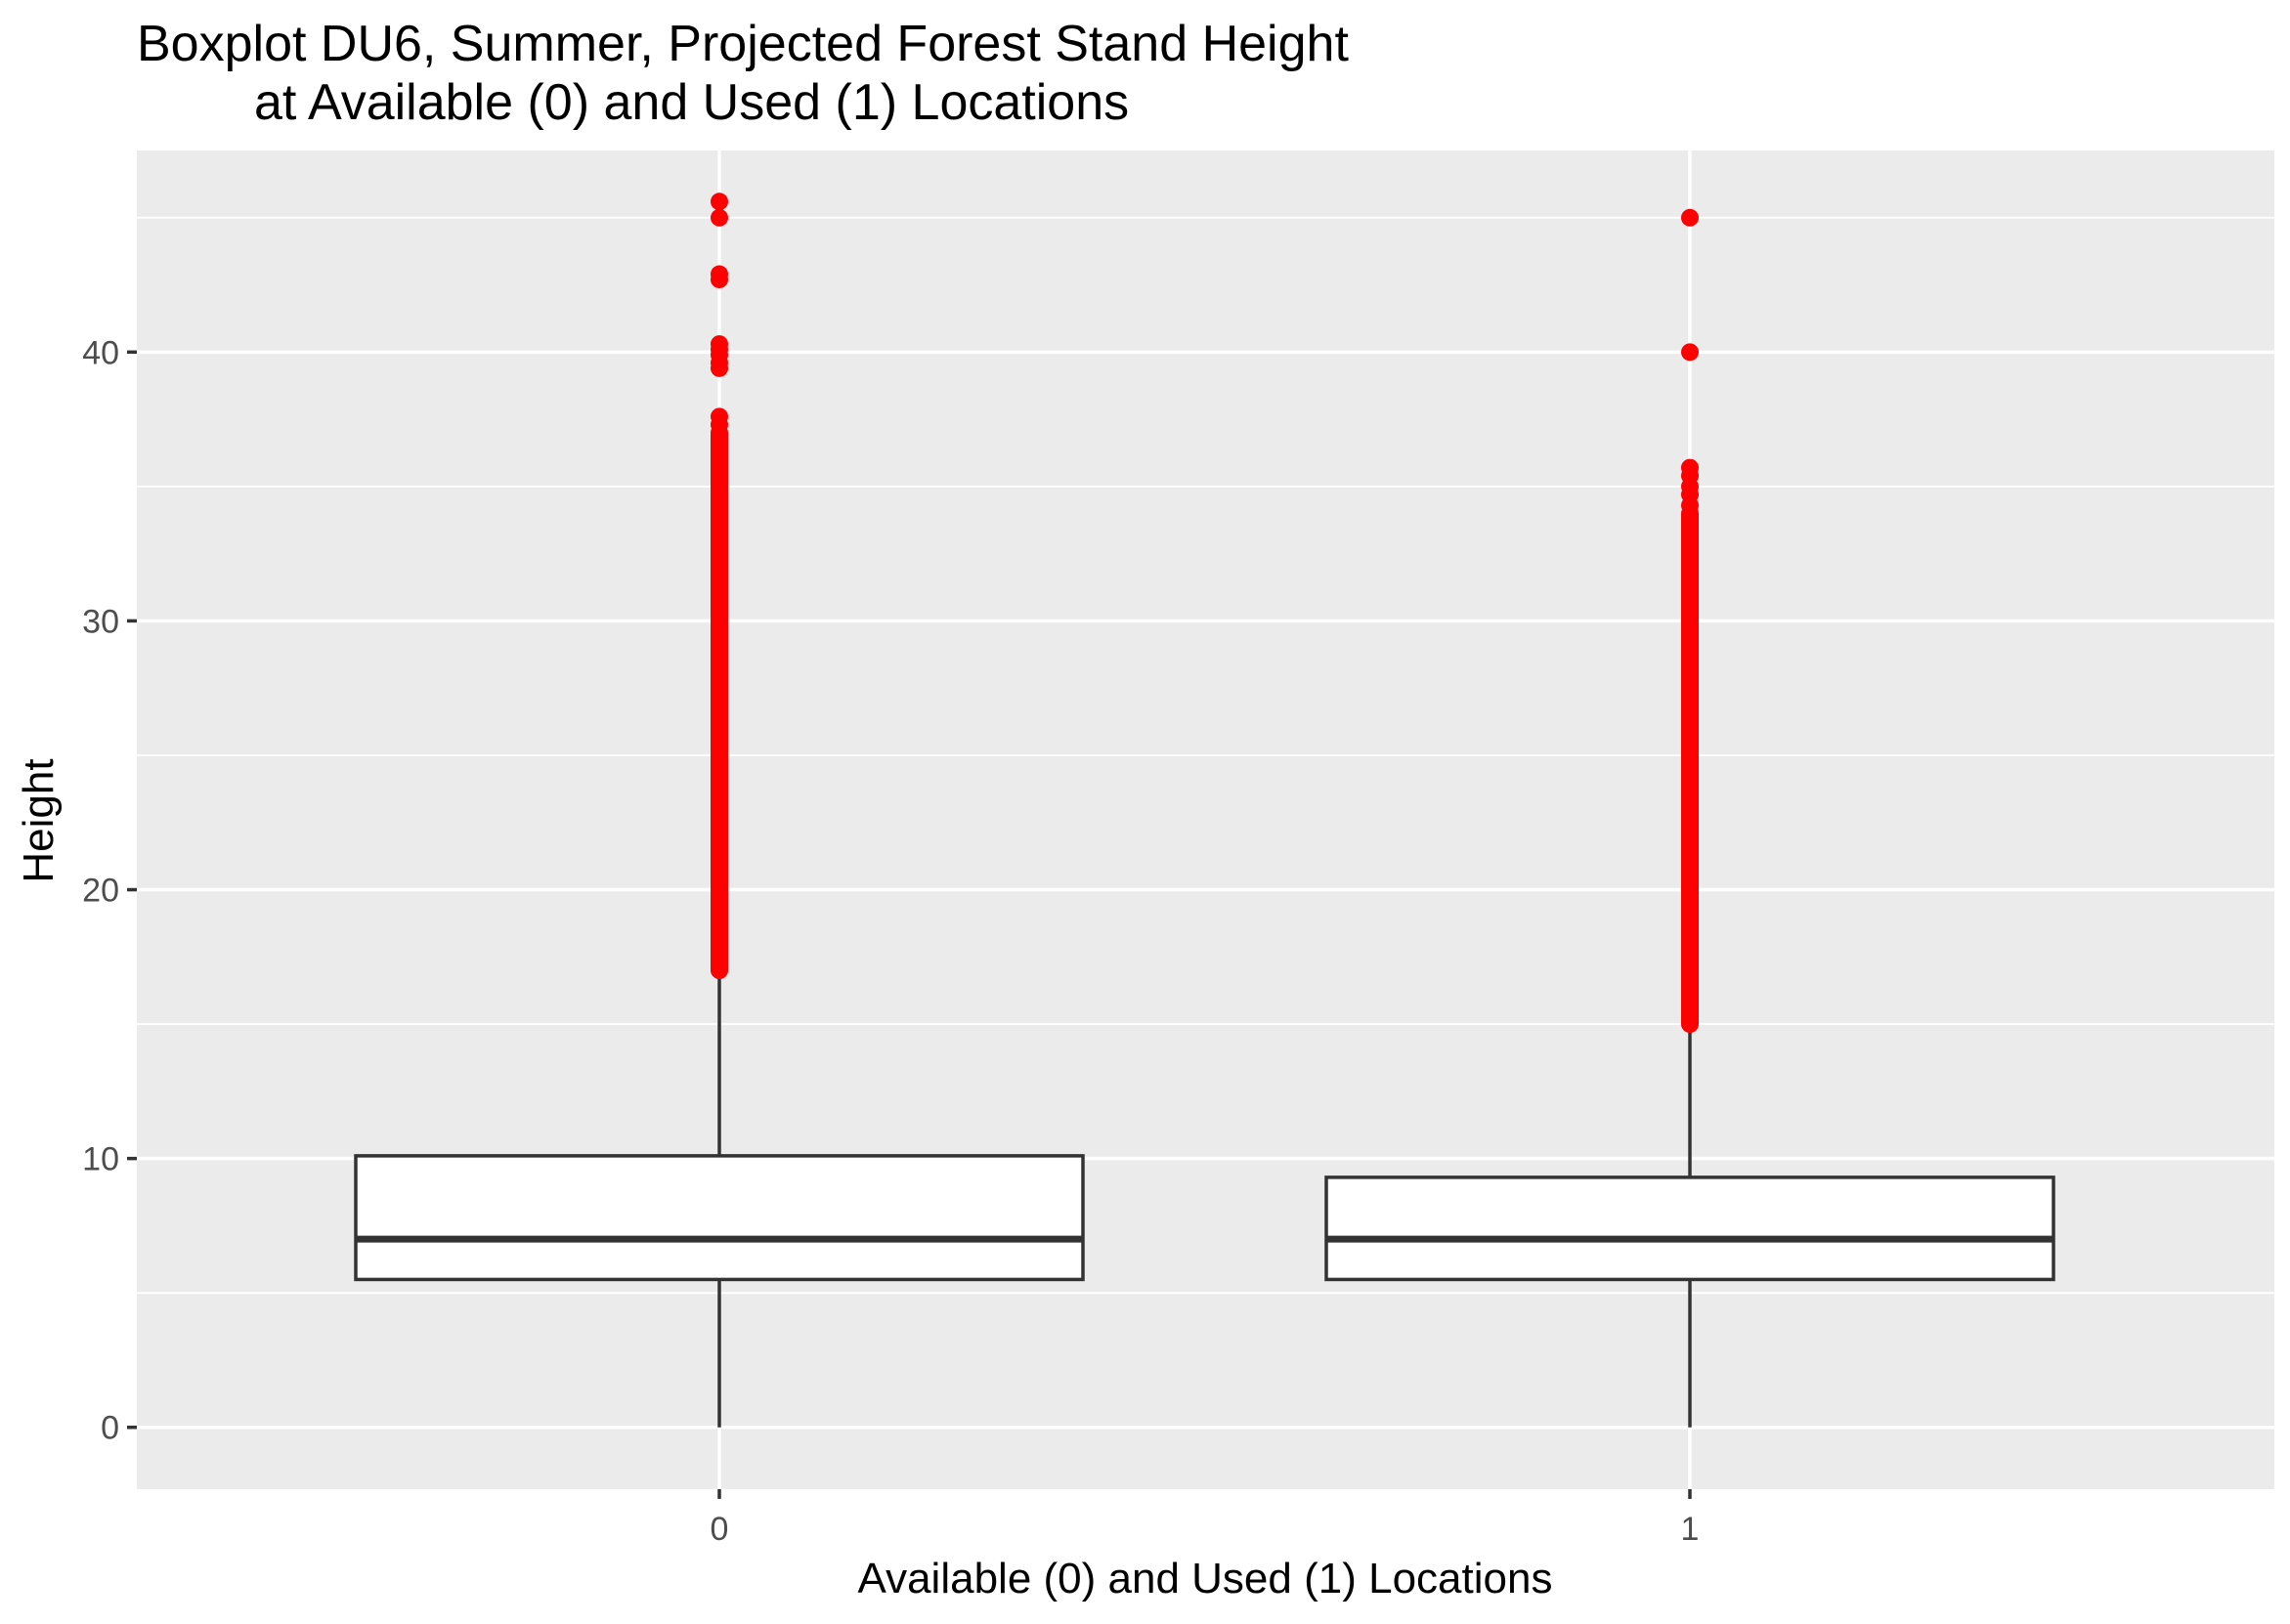  What do you see at coordinates (720, 1530) in the screenshot?
I see `x-tick-label: 0` at bounding box center [720, 1530].